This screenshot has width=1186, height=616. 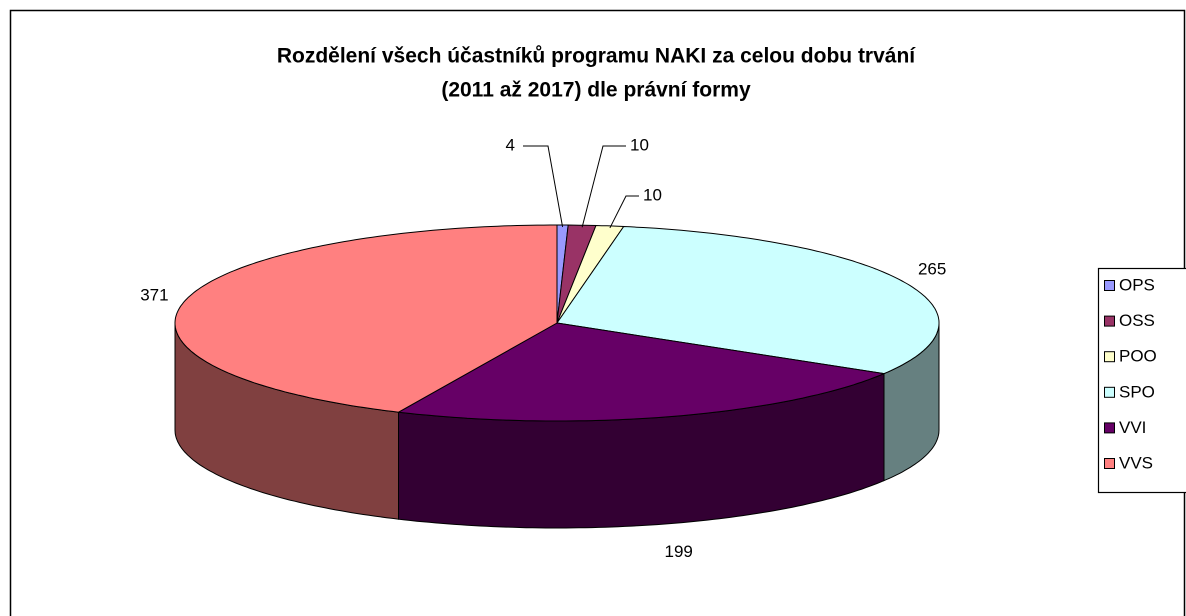 I want to click on legend-label: SPO, so click(x=1137, y=391).